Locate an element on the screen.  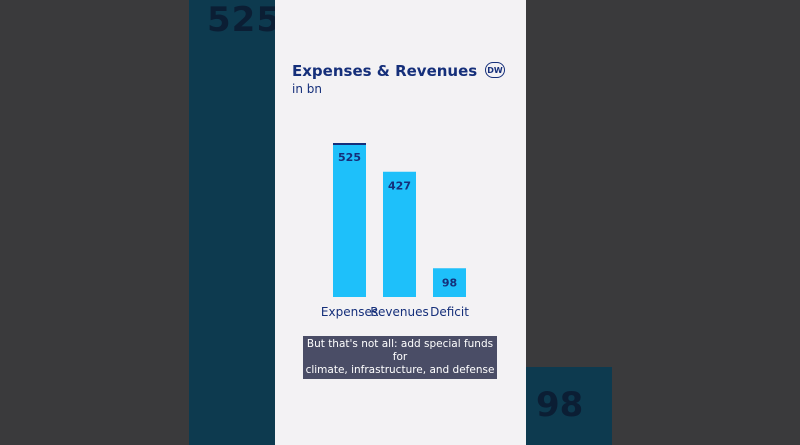
data-label-expenses: 525 is located at coordinates (349, 157).